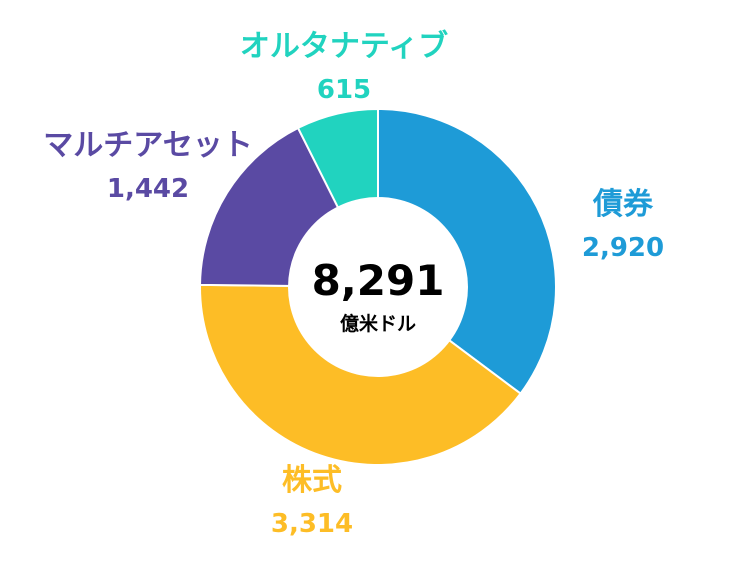 Image resolution: width=756 pixels, height=571 pixels. I want to click on slice-value-label-2: 1,442, so click(148, 189).